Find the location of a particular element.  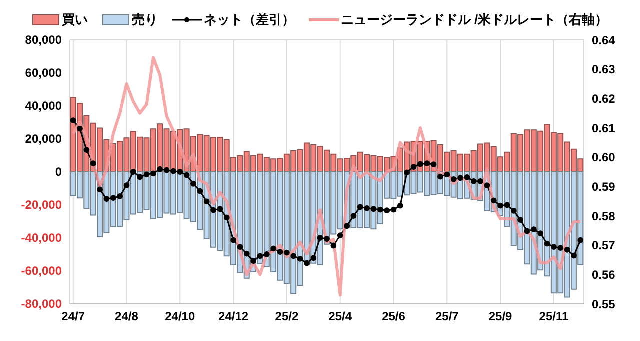

legend-label: ニュージーランドドル /米ドルレート（右軸） is located at coordinates (474, 20).